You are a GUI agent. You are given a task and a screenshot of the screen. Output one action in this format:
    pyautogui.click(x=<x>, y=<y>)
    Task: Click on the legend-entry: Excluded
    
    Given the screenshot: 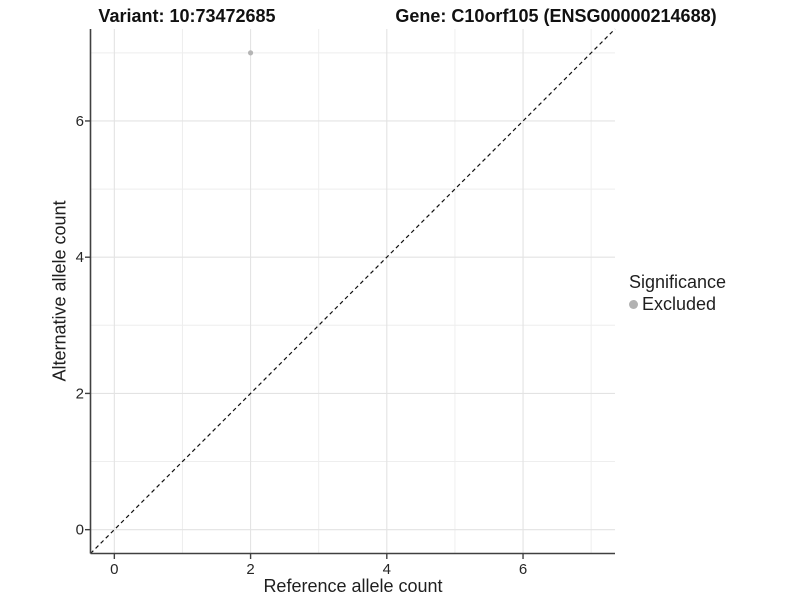 What is the action you would take?
    pyautogui.click(x=677, y=304)
    